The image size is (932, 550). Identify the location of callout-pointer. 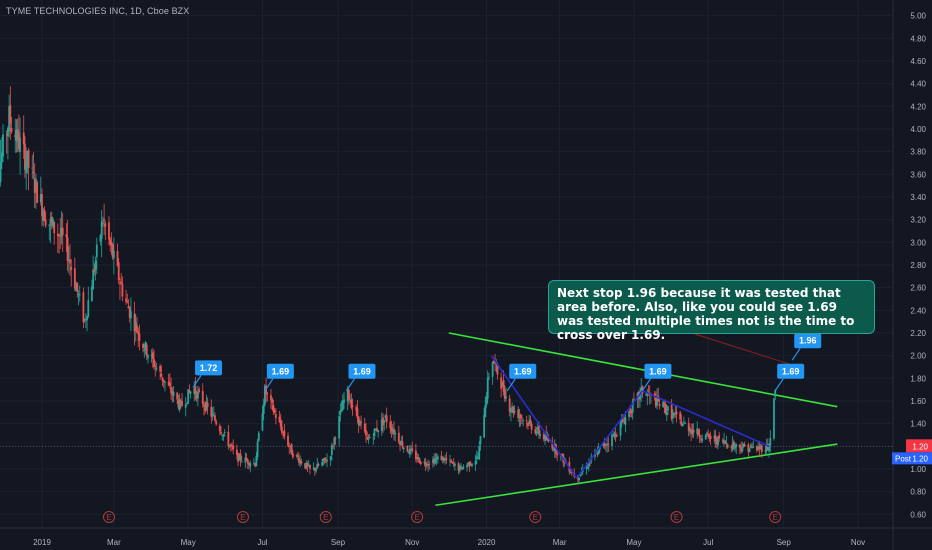
(742, 349).